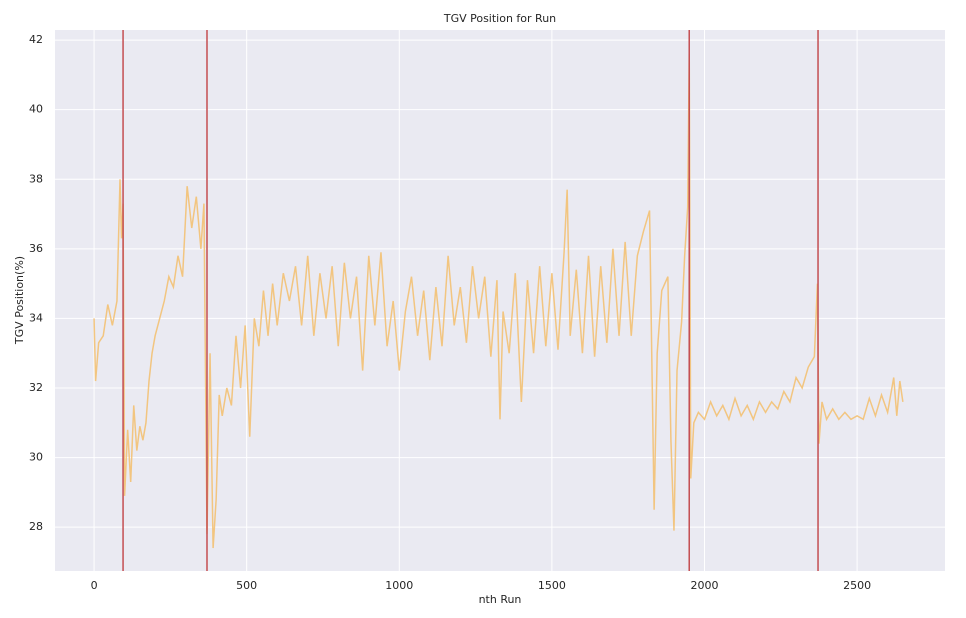  Describe the element at coordinates (36, 526) in the screenshot. I see `y-tick-label: 28` at that location.